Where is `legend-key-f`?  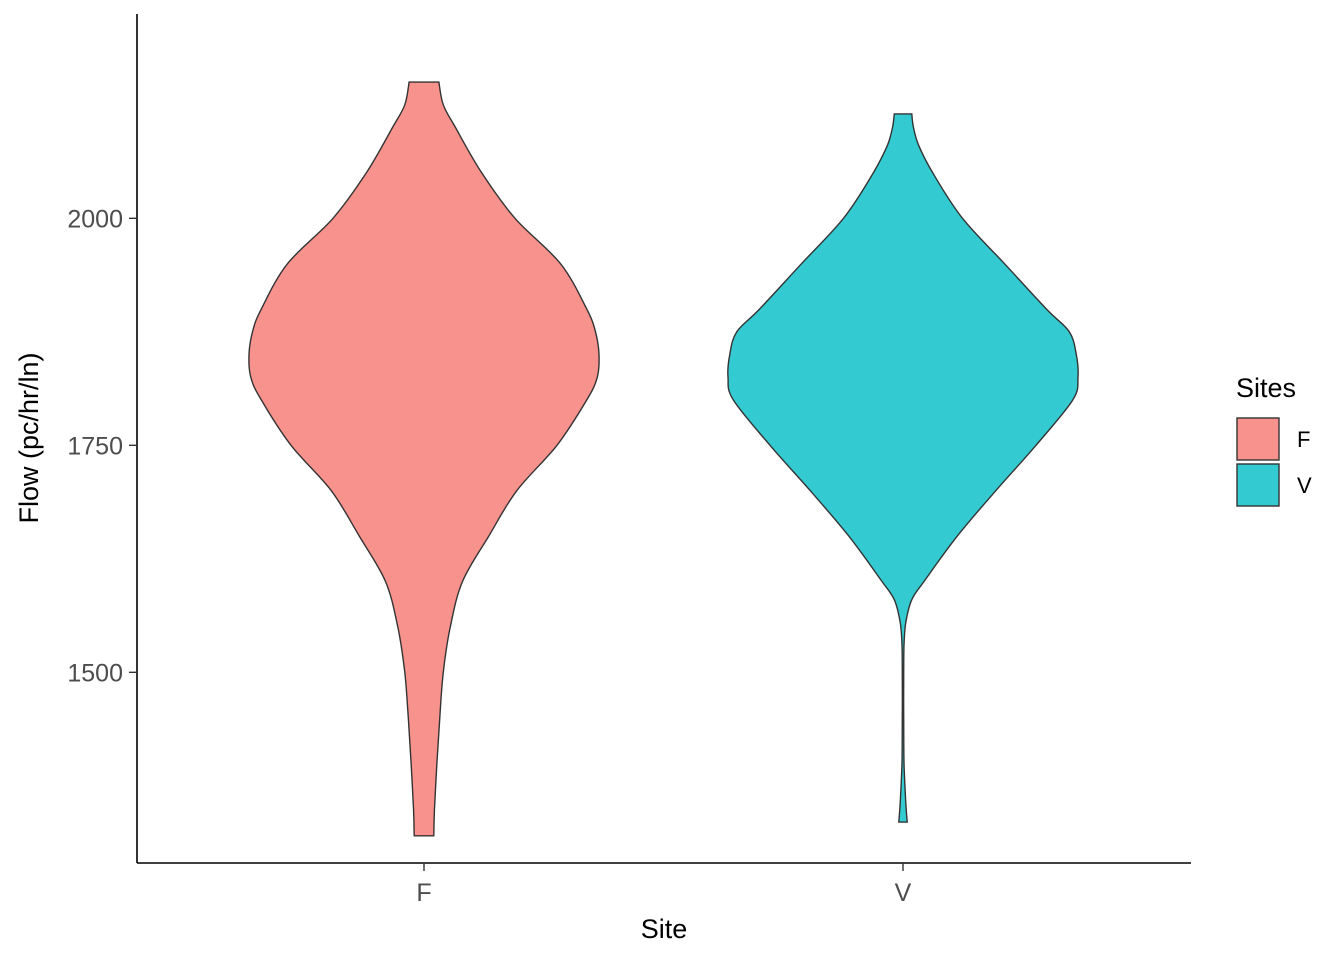 legend-key-f is located at coordinates (1258, 439).